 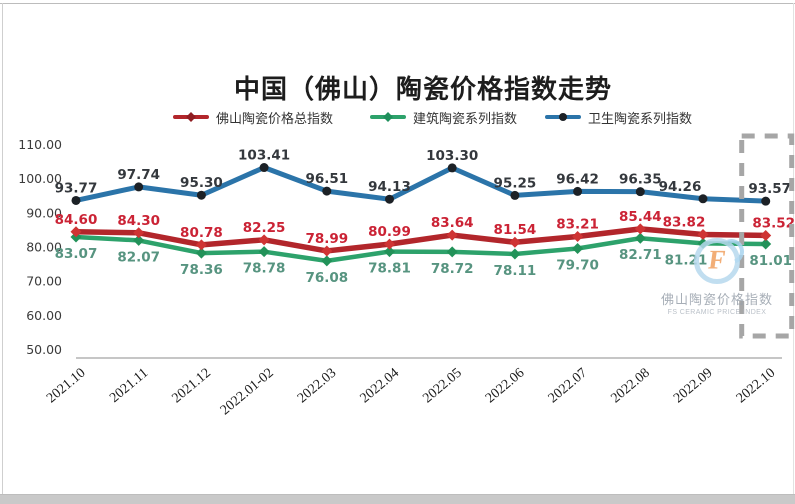 What do you see at coordinates (442, 386) in the screenshot?
I see `x-axis-tick-label: 2022.05` at bounding box center [442, 386].